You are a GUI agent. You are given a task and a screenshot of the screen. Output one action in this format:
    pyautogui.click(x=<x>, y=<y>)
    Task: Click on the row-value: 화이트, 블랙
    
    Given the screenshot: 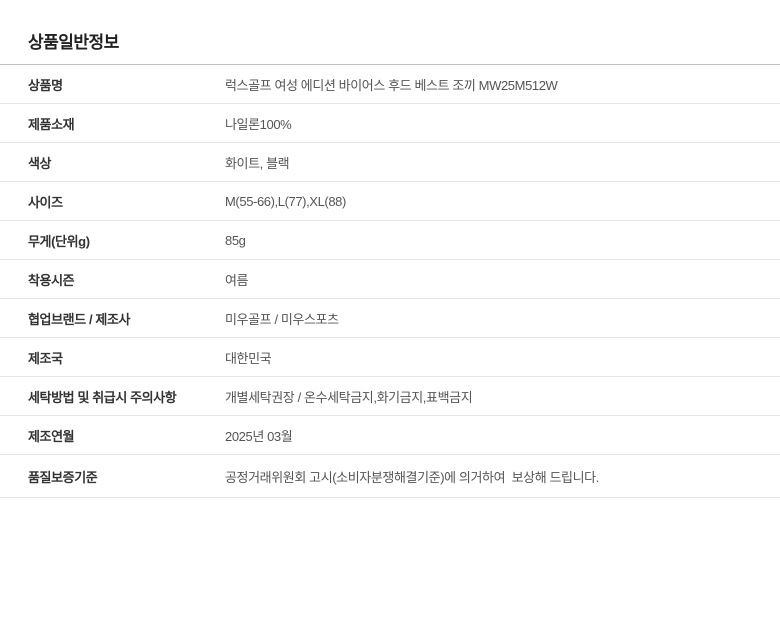 What is the action you would take?
    pyautogui.click(x=257, y=163)
    